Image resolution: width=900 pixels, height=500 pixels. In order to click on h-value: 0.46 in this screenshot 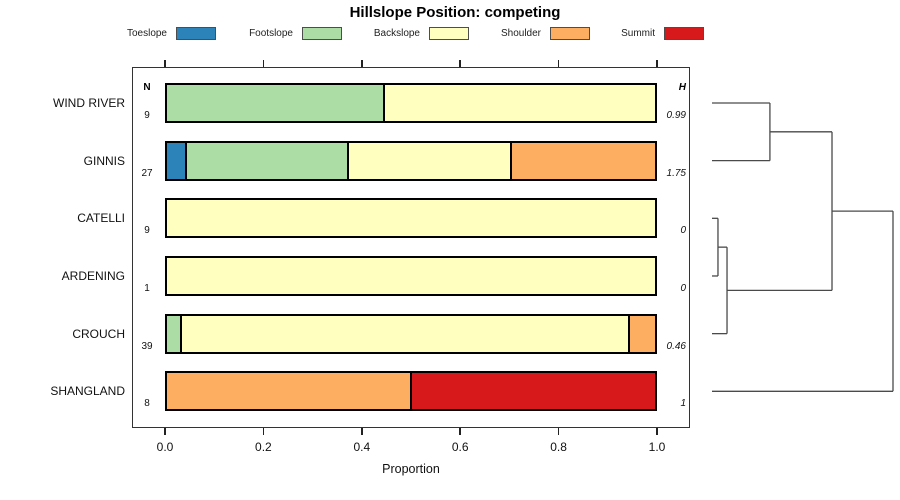, I will do `click(676, 346)`.